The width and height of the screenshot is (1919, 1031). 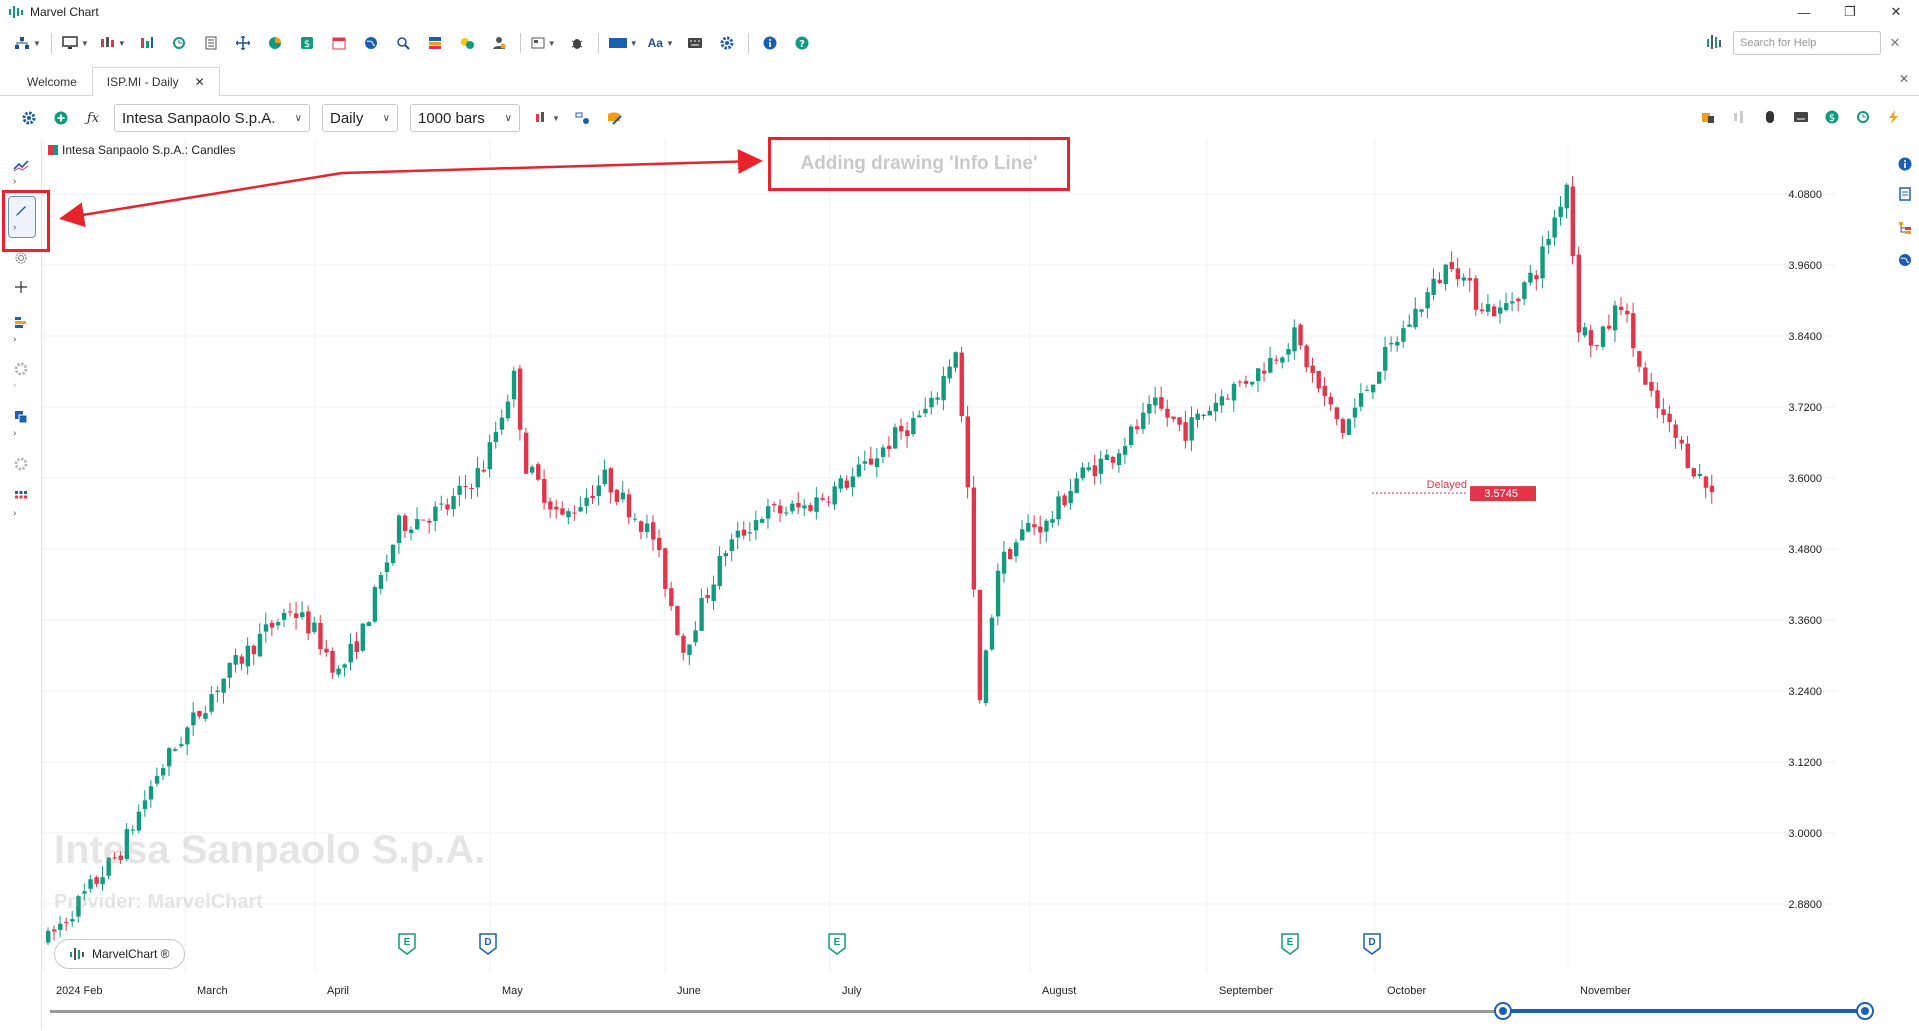 I want to click on font-menu-button: Aa ▼, so click(x=660, y=43).